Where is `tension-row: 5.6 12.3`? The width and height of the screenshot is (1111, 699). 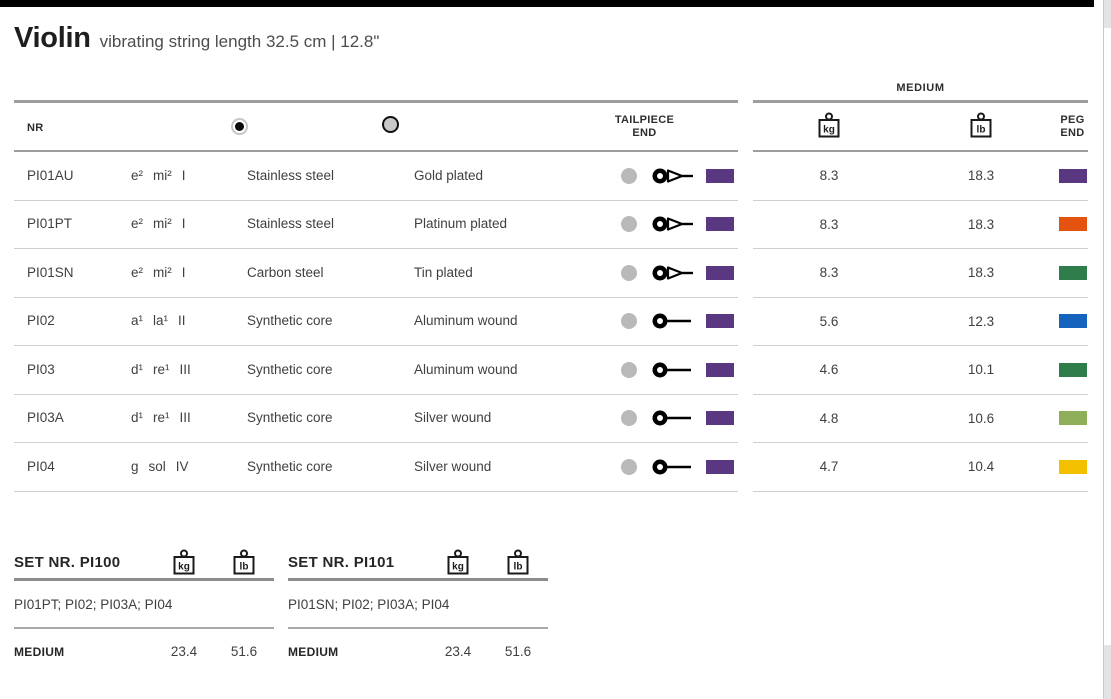
tension-row: 5.6 12.3 is located at coordinates (920, 322).